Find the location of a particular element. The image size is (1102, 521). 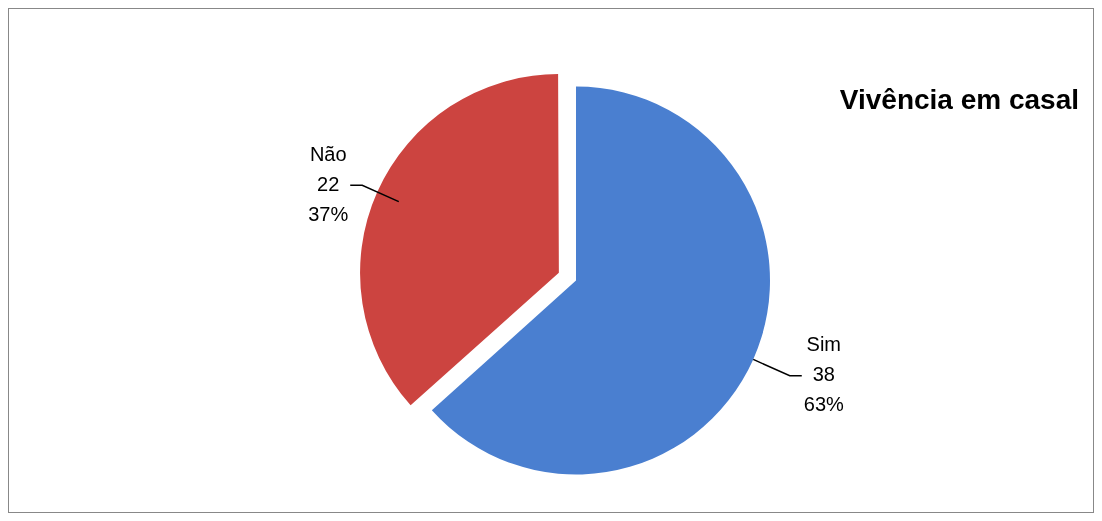

text: Vivência em casal is located at coordinates (959, 99).